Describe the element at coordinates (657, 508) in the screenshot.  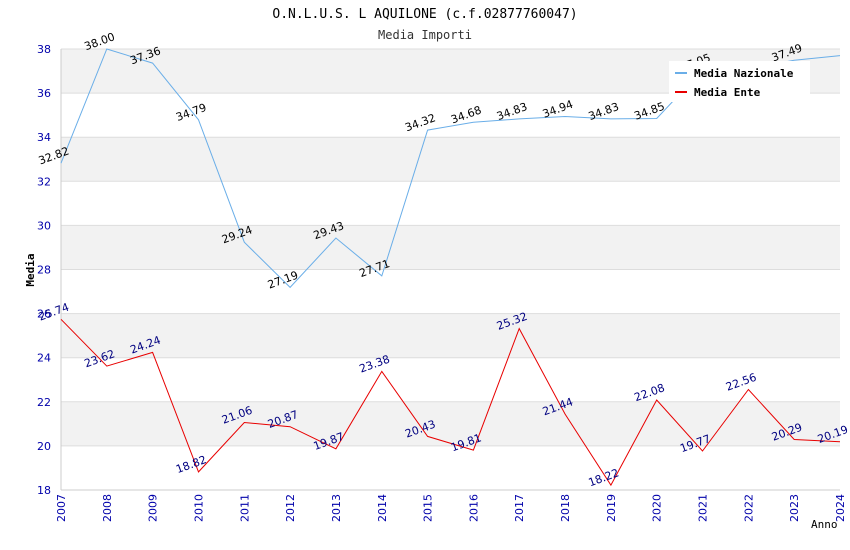
I see `x-tick-label: 2020` at that location.